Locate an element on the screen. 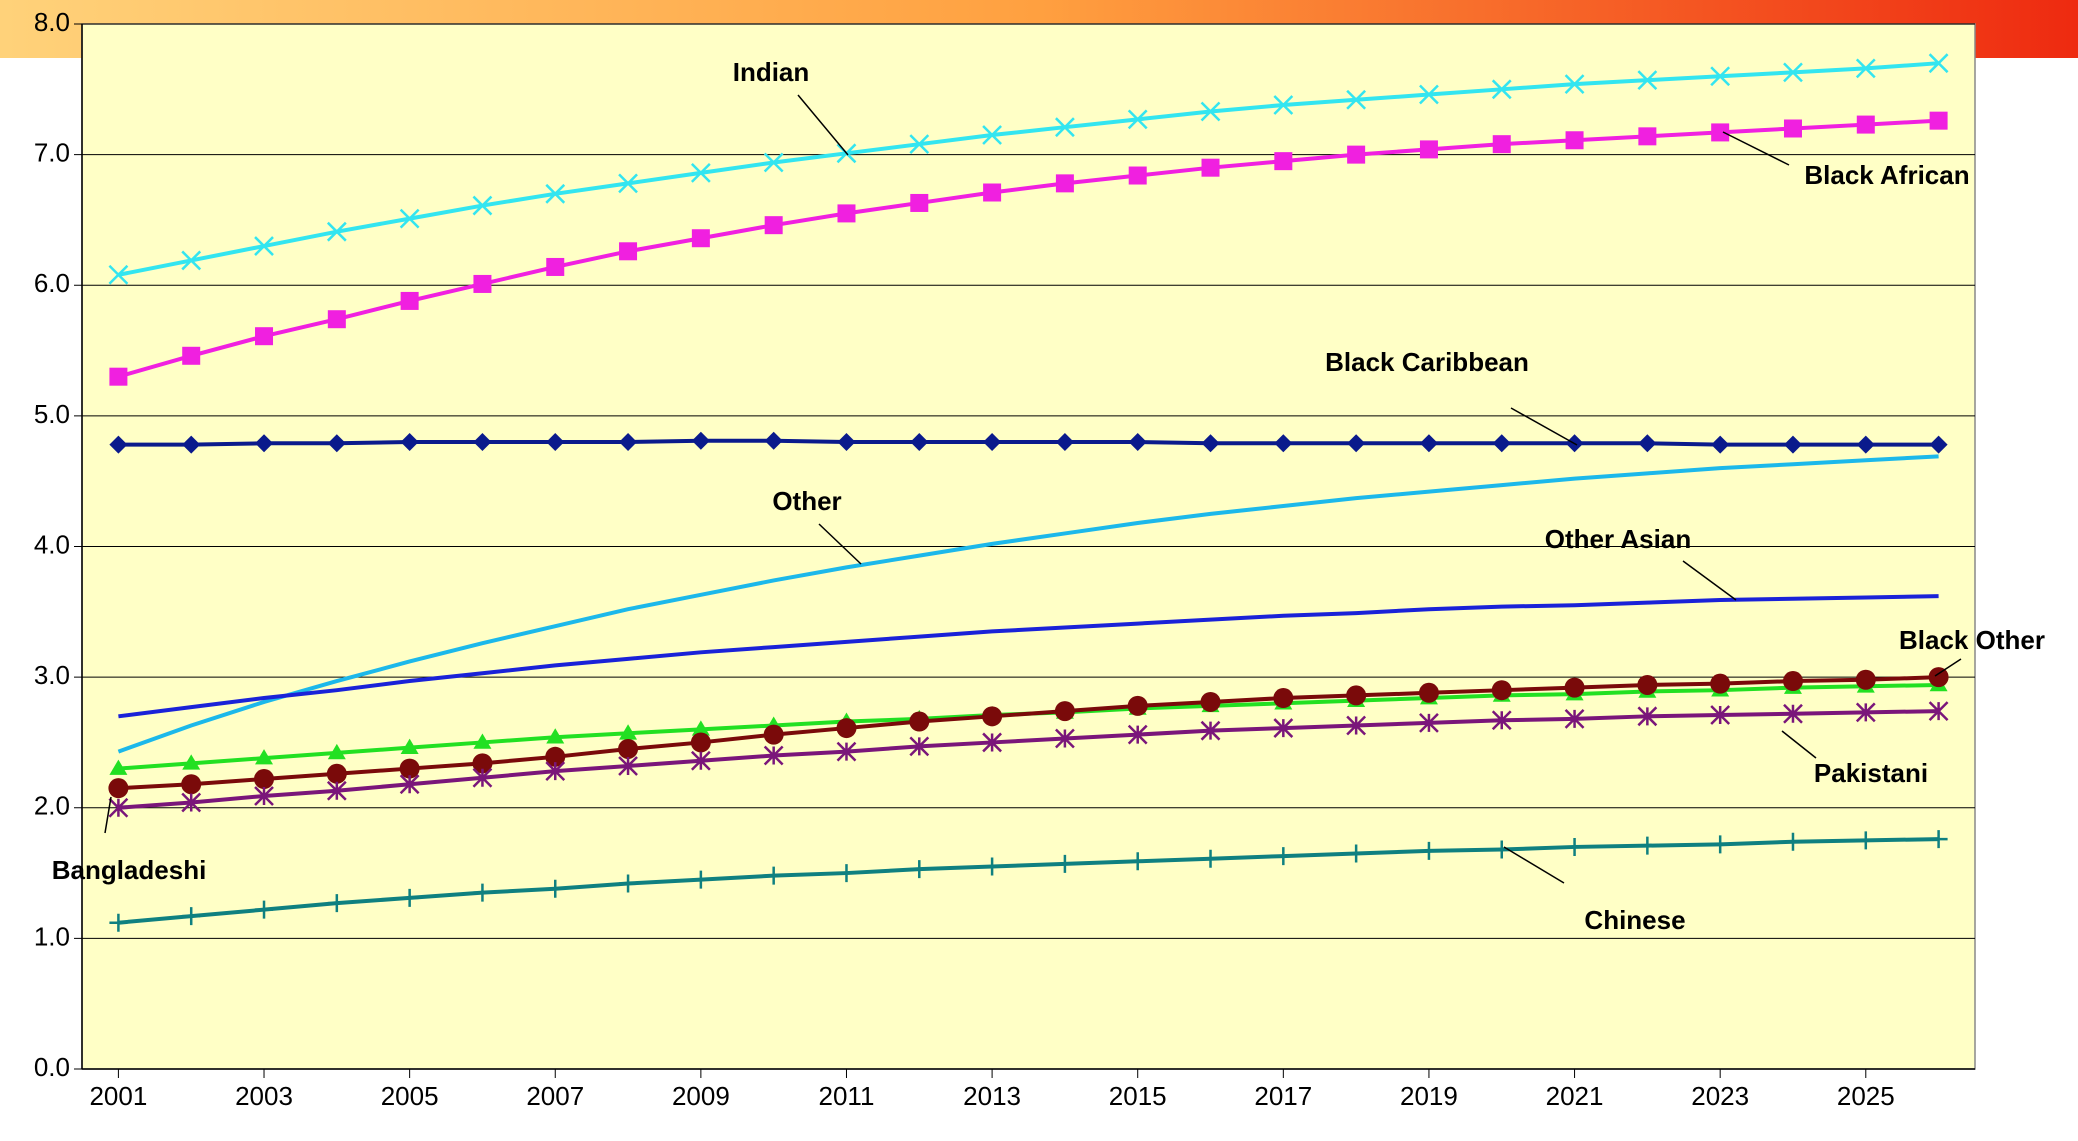 The image size is (2078, 1141). y-tick-label: 4.0 is located at coordinates (52, 544).